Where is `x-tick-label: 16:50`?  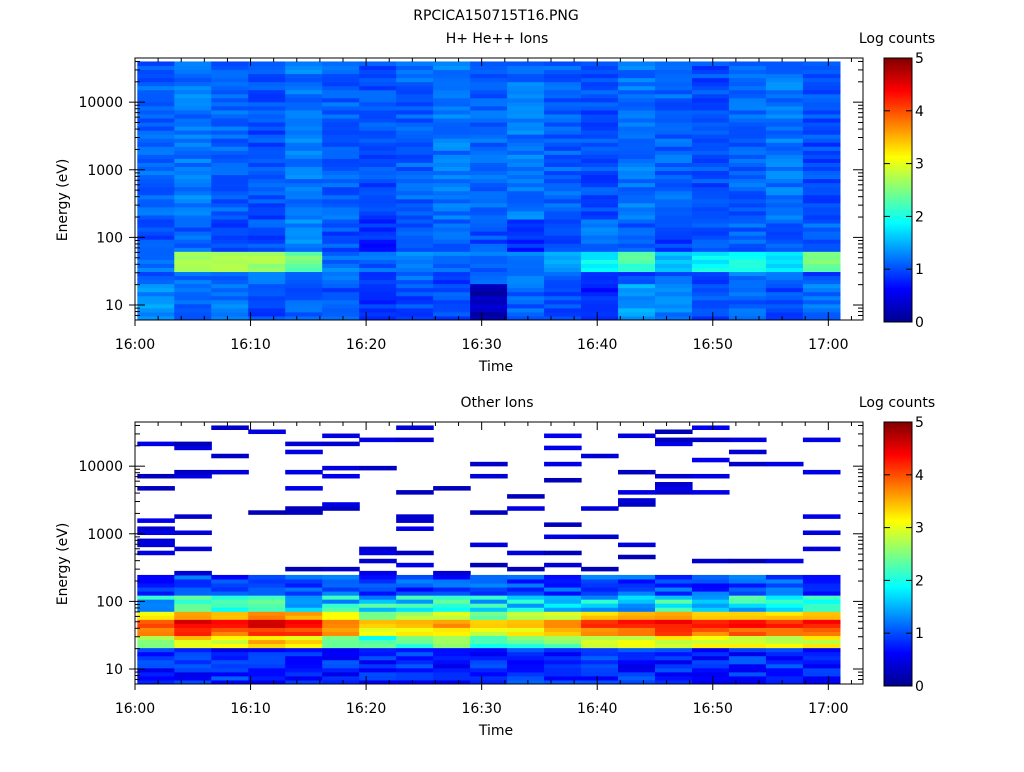 x-tick-label: 16:50 is located at coordinates (713, 345).